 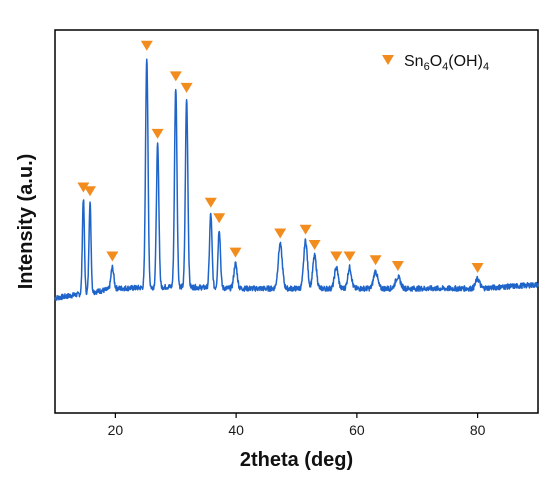 What do you see at coordinates (297, 425) in the screenshot?
I see `ticks-layer: 20 40 60 80` at bounding box center [297, 425].